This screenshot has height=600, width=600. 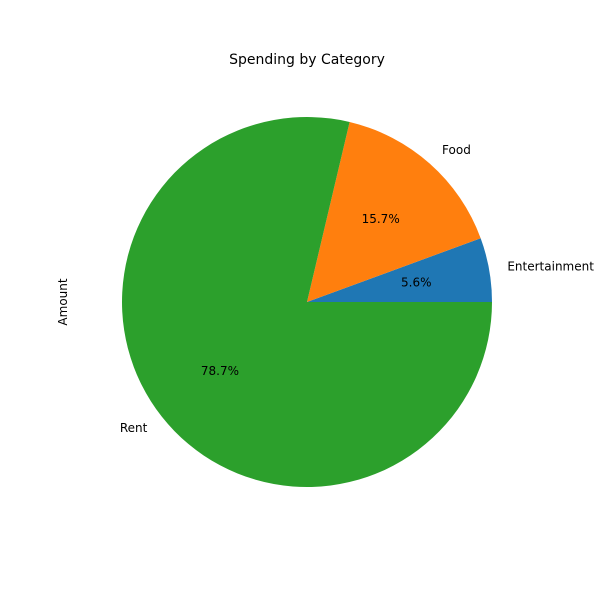 What do you see at coordinates (63, 301) in the screenshot?
I see `y-axis-label: Amount` at bounding box center [63, 301].